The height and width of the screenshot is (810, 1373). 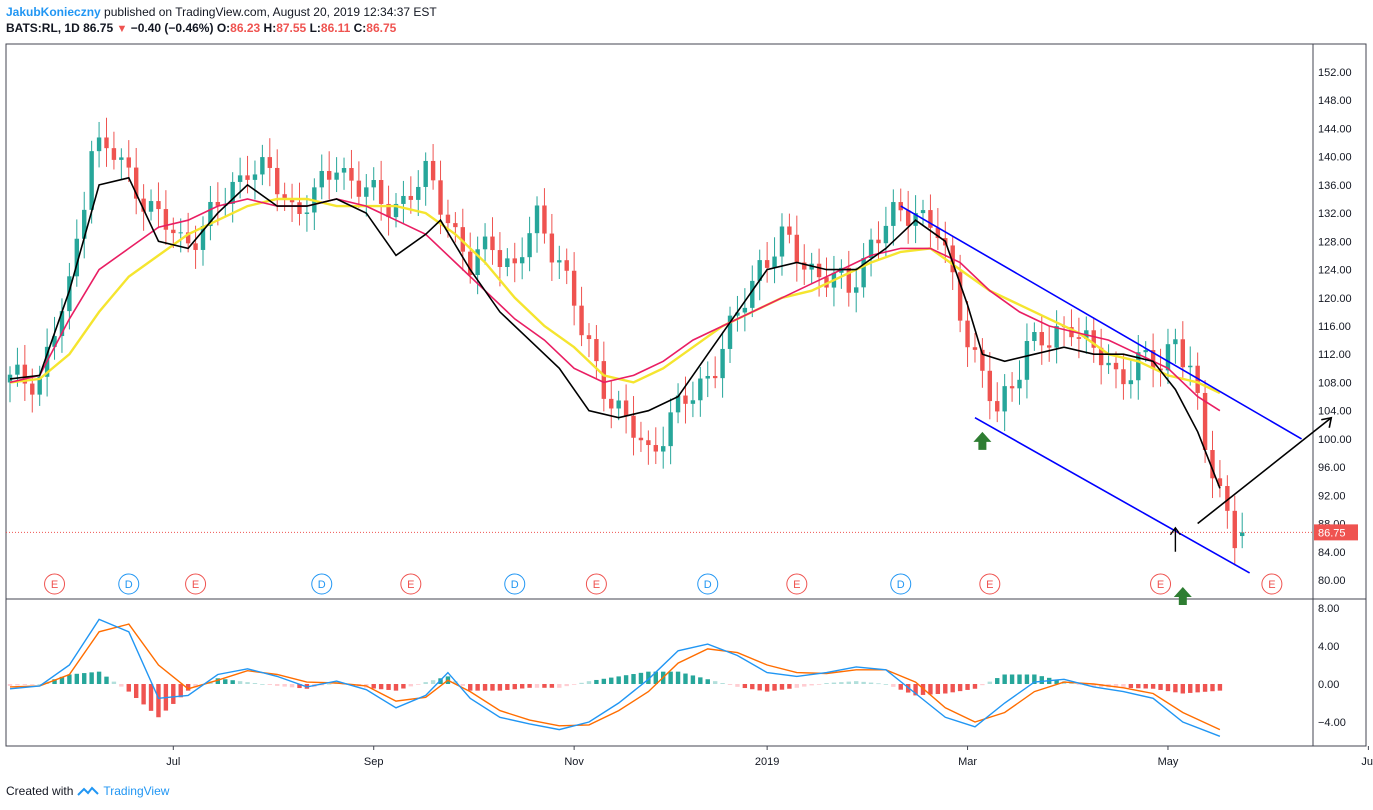 I want to click on time-tick-label: Jul, so click(x=1367, y=762).